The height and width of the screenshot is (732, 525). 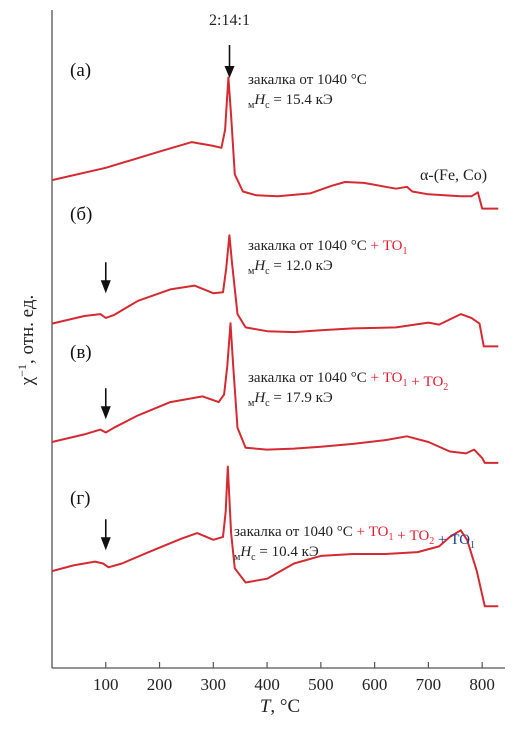 I want to click on x-axis-label-unit: , °C, so click(x=285, y=706).